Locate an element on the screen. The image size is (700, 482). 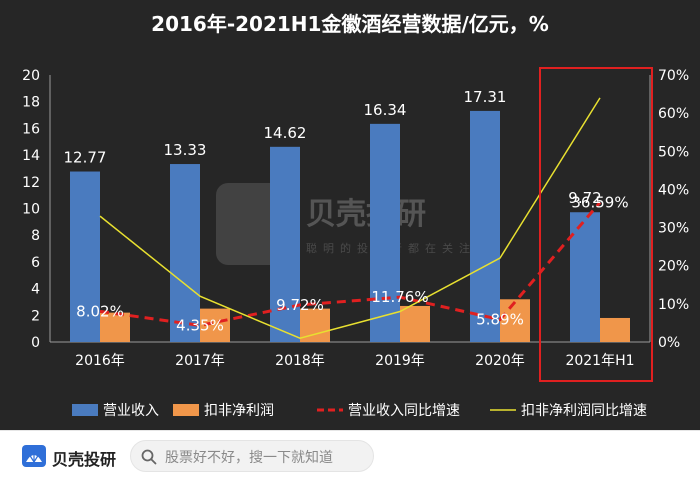
y-left-tick-label: 20 is located at coordinates (31, 76).